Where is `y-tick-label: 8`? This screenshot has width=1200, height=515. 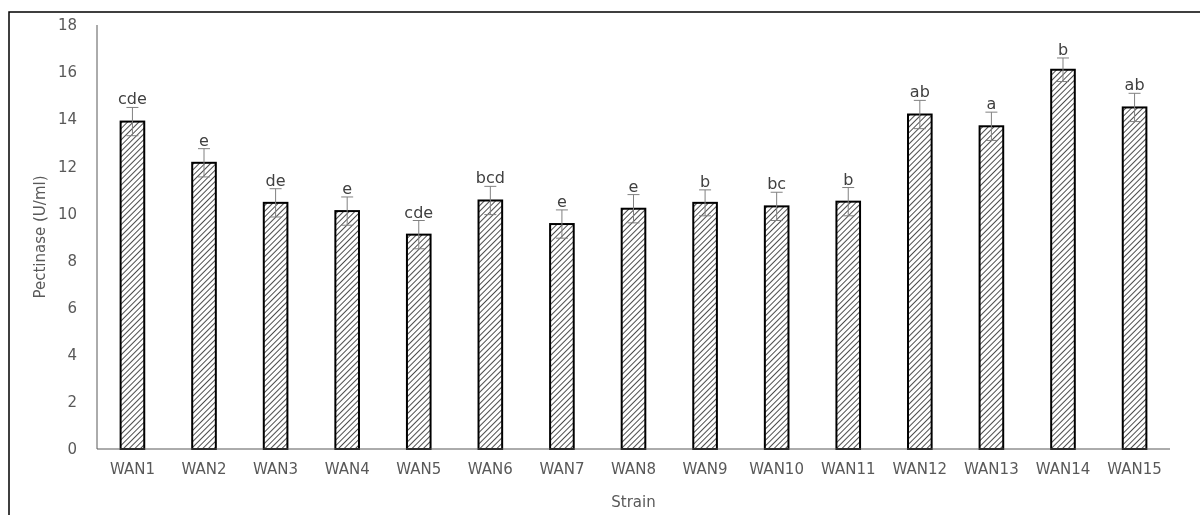 y-tick-label: 8 is located at coordinates (72, 260).